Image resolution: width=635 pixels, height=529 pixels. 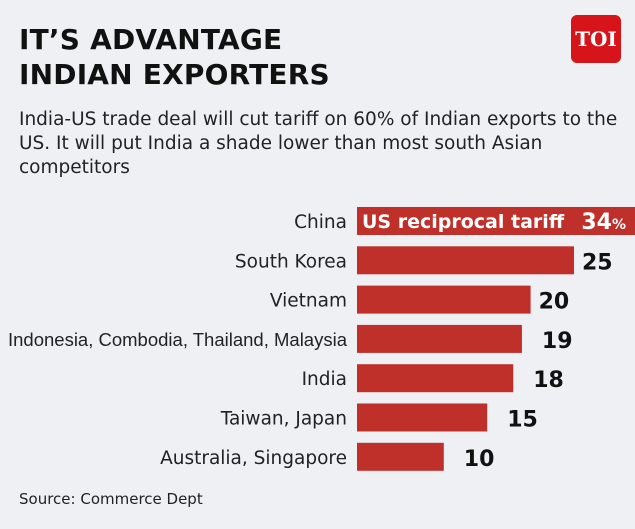 I want to click on value-label: 34%, so click(x=603, y=222).